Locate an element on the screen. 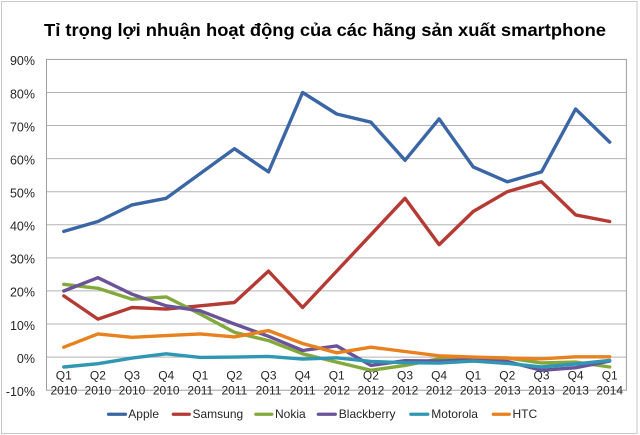 The width and height of the screenshot is (640, 435). svg-text: 10% is located at coordinates (22, 326).